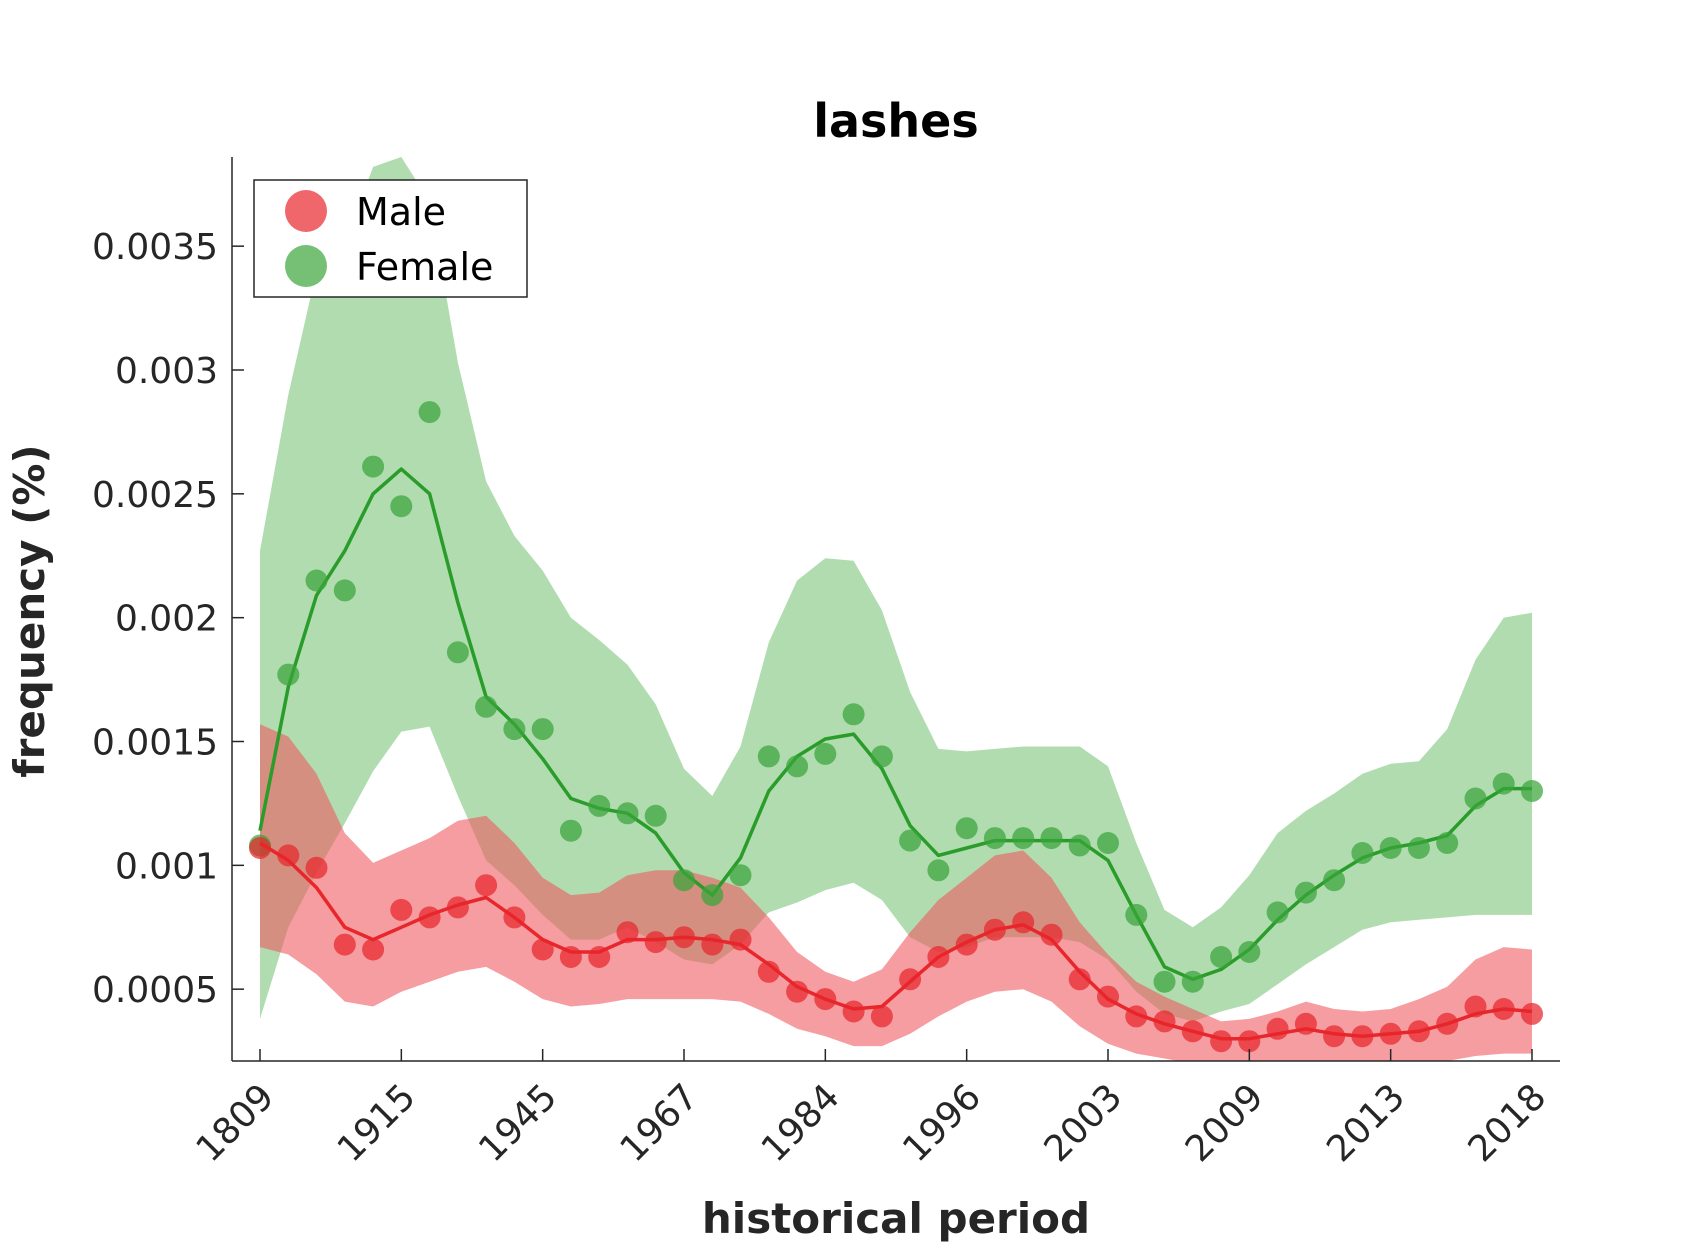  Describe the element at coordinates (236, 1123) in the screenshot. I see `x-tick-label: 1809` at that location.